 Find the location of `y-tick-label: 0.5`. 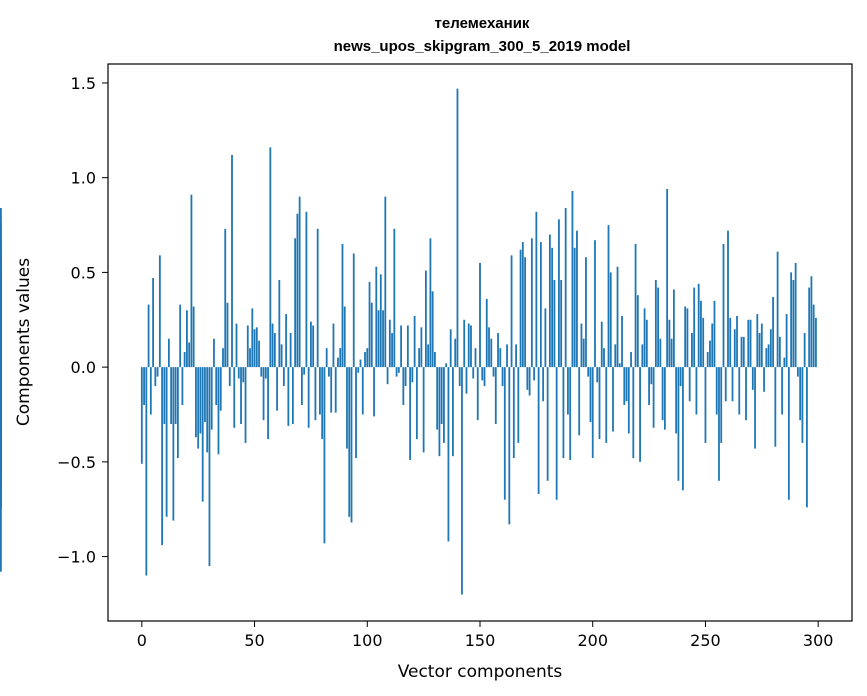

y-tick-label: 0.5 is located at coordinates (83, 272).